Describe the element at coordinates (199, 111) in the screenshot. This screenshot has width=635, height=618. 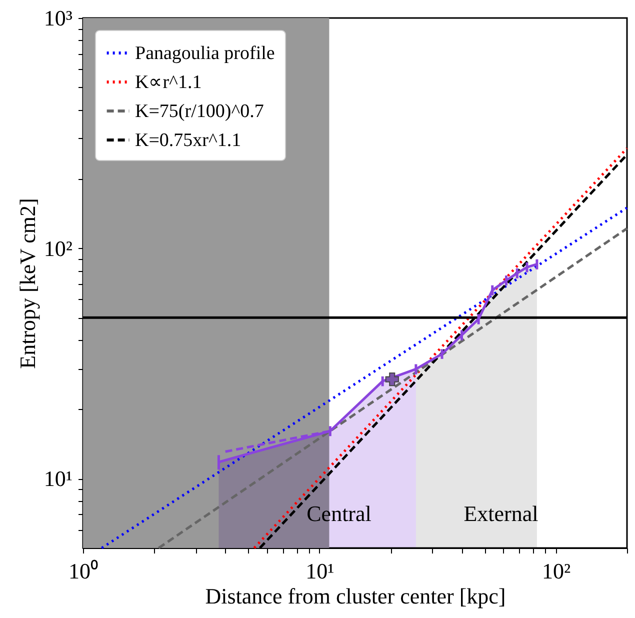
I see `legend-label: K=75(r/100)^0.7` at that location.